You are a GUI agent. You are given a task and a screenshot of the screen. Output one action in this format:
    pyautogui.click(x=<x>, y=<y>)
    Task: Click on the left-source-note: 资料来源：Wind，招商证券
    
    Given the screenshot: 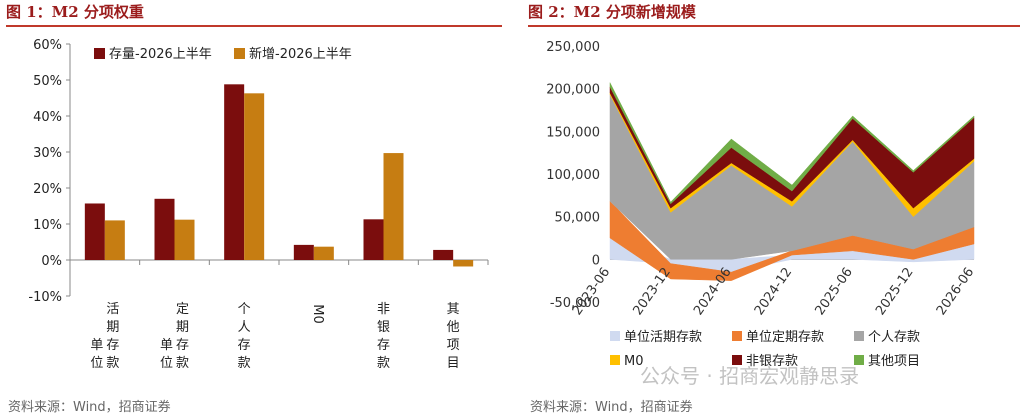 What is the action you would take?
    pyautogui.click(x=89, y=407)
    